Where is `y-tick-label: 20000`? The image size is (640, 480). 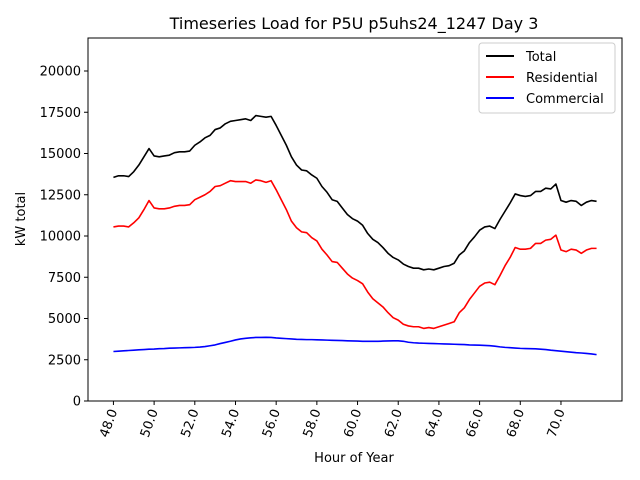 y-tick-label: 20000 is located at coordinates (60, 72).